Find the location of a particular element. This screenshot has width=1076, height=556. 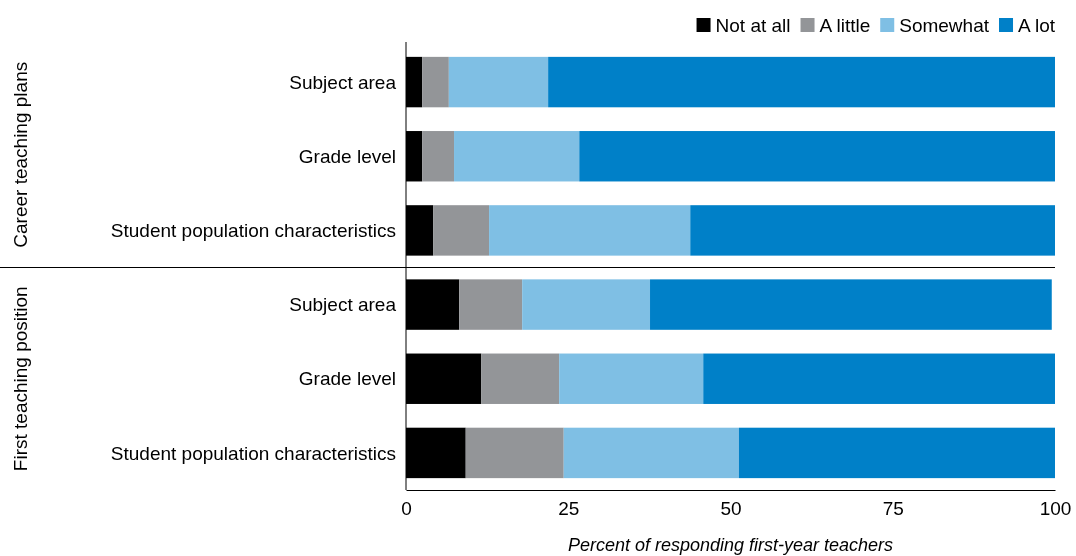

legend-label: Somewhat is located at coordinates (944, 25).